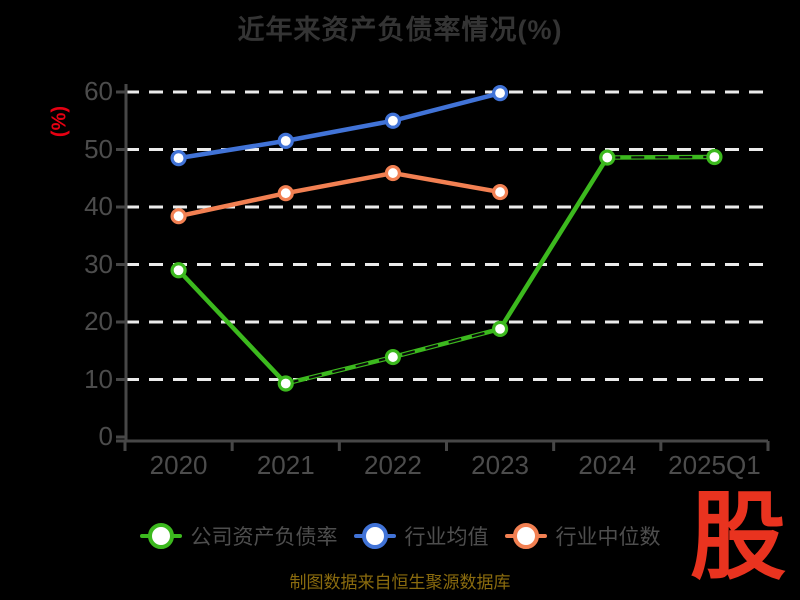  I want to click on legend-label-company-ratio: 公司资产负债率, so click(264, 537).